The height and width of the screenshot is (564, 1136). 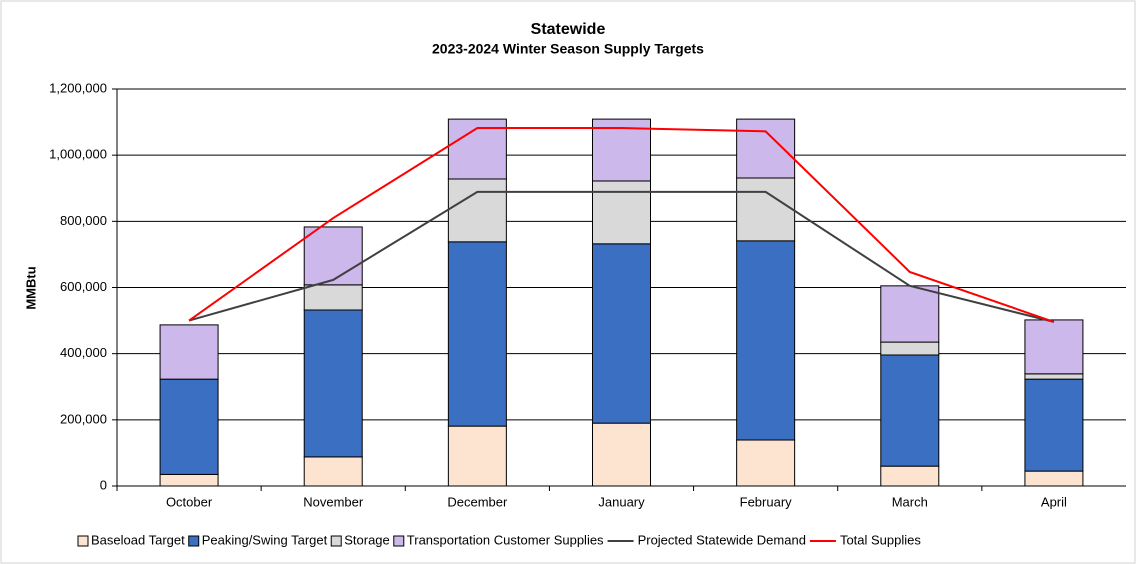 I want to click on x-tick-label: March, so click(x=910, y=501).